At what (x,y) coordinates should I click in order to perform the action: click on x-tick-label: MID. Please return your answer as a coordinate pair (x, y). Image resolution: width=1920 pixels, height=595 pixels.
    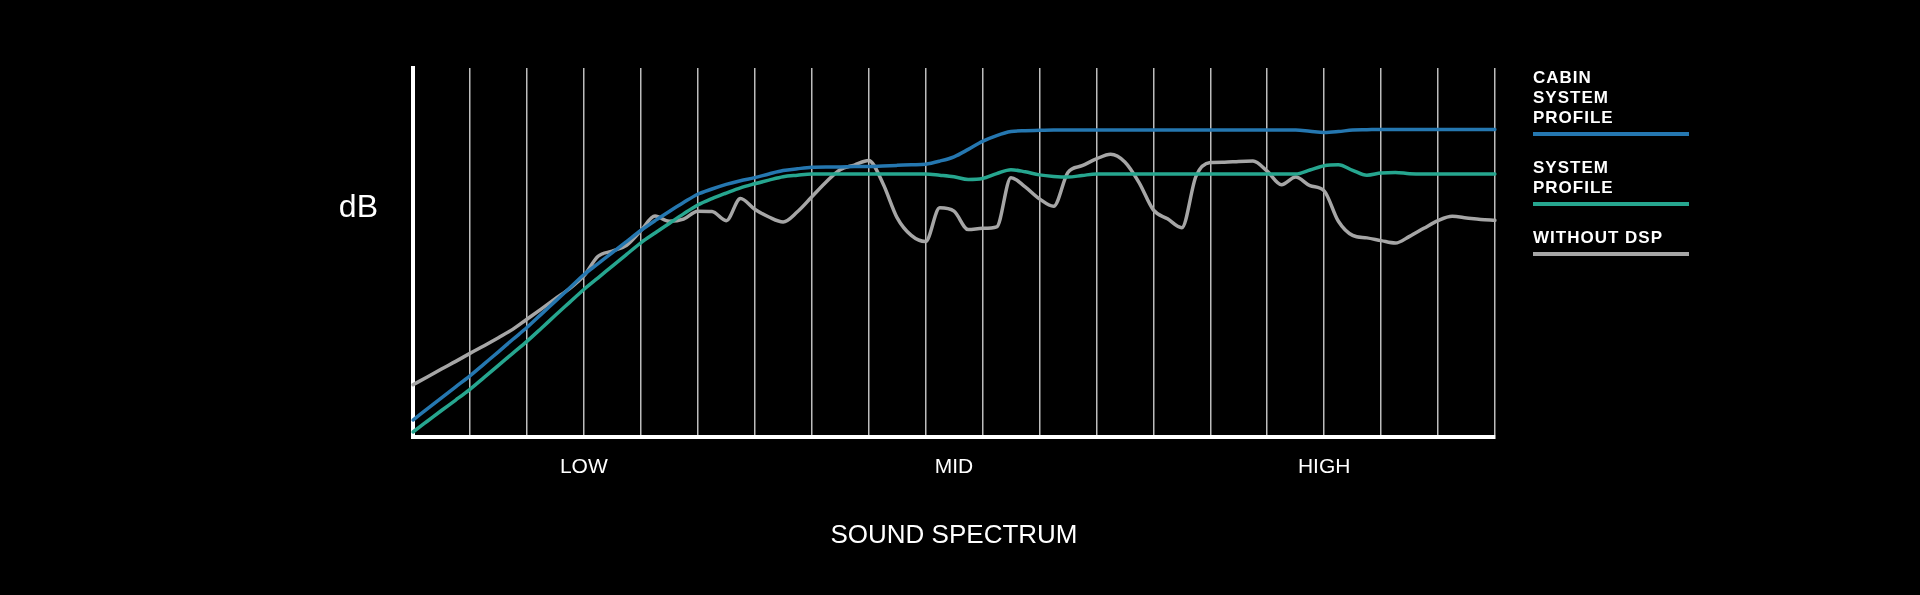
    Looking at the image, I should click on (954, 465).